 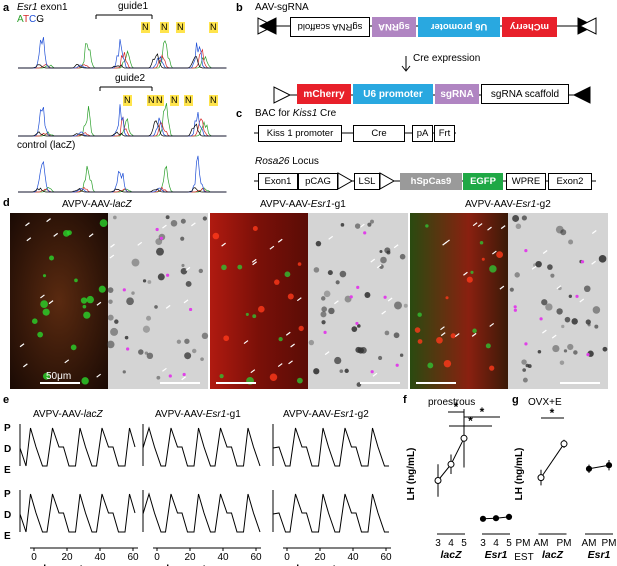 What do you see at coordinates (46, 145) in the screenshot?
I see `control-label: control (lacZ)` at bounding box center [46, 145].